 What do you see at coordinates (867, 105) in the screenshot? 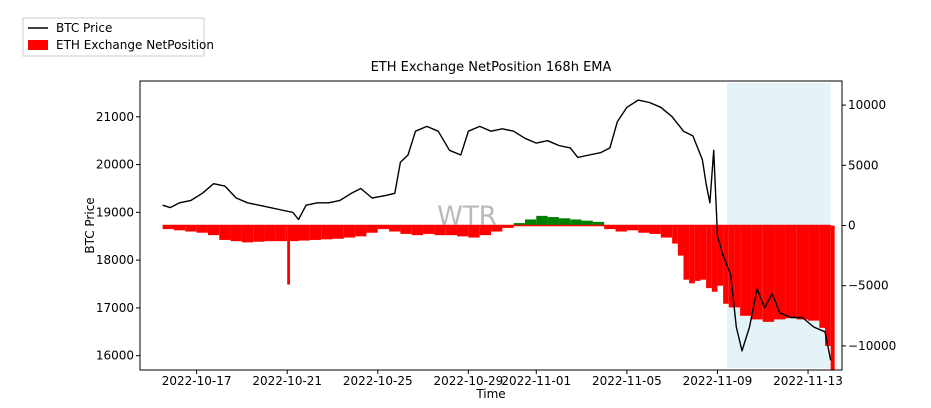
I see `y2-tick-label: 10000` at bounding box center [867, 105].